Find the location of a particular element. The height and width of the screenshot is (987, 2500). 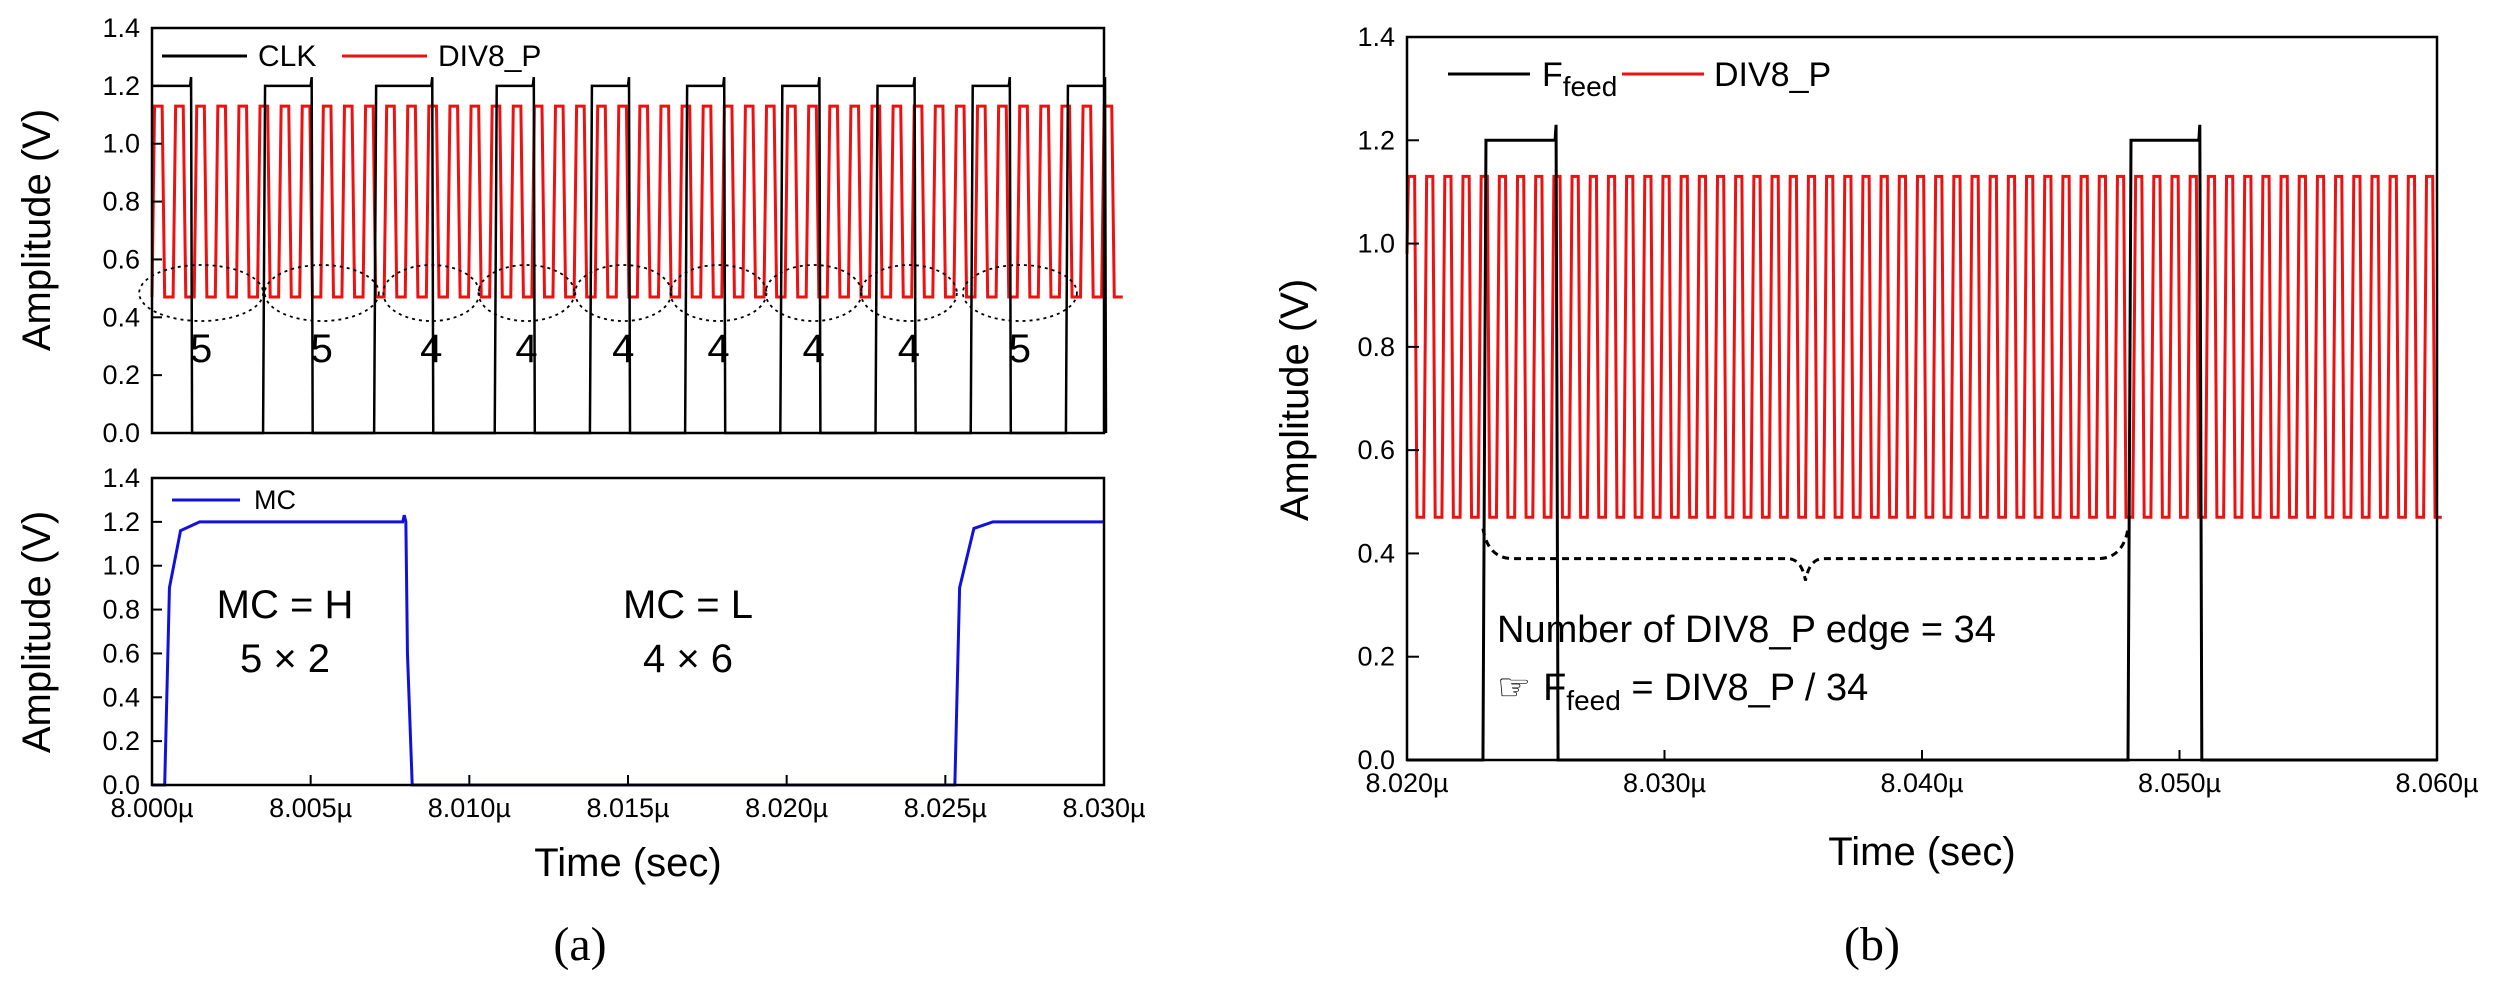

a-bot-ytick-label: 0.4 is located at coordinates (121, 697).